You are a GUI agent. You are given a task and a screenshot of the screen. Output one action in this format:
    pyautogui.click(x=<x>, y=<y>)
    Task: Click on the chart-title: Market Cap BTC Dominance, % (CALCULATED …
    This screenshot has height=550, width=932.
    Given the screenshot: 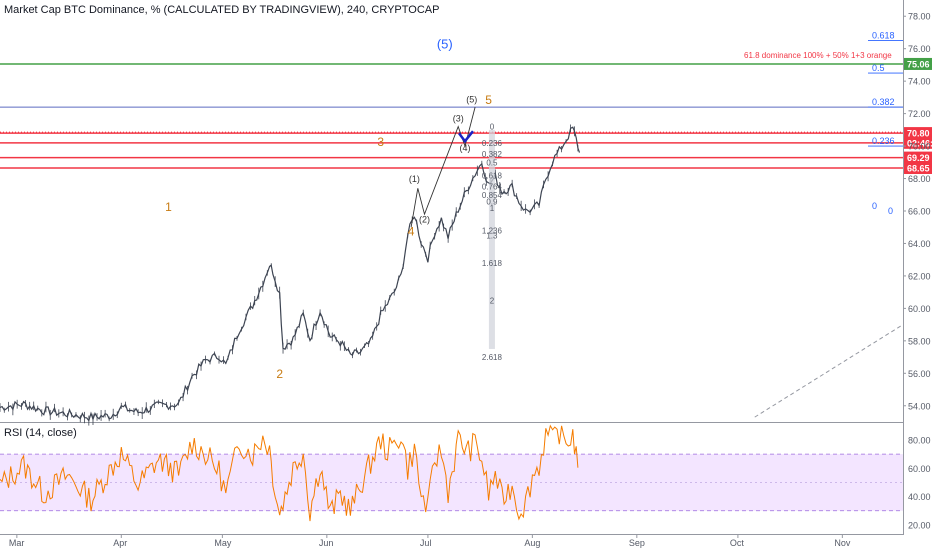 What is the action you would take?
    pyautogui.click(x=222, y=10)
    